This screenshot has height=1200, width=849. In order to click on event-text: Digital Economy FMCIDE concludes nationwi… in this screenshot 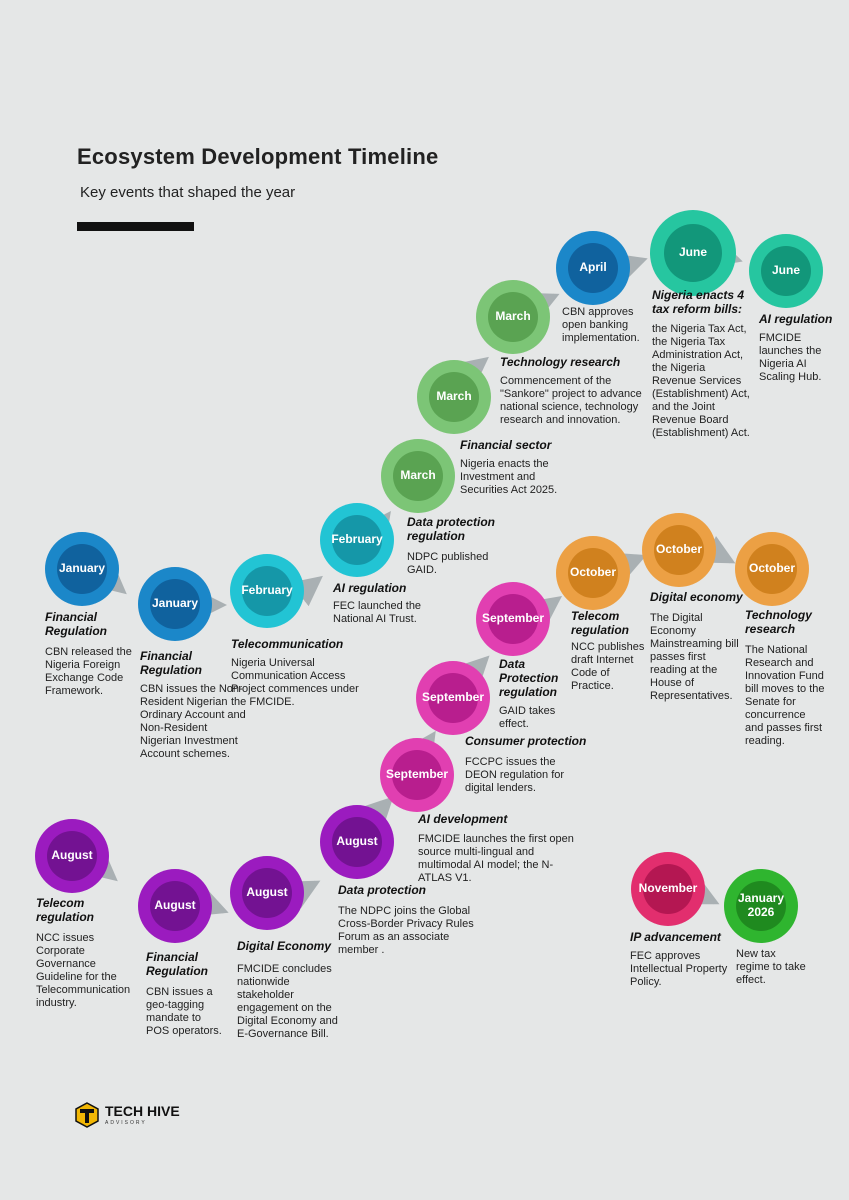, I will do `click(292, 990)`.